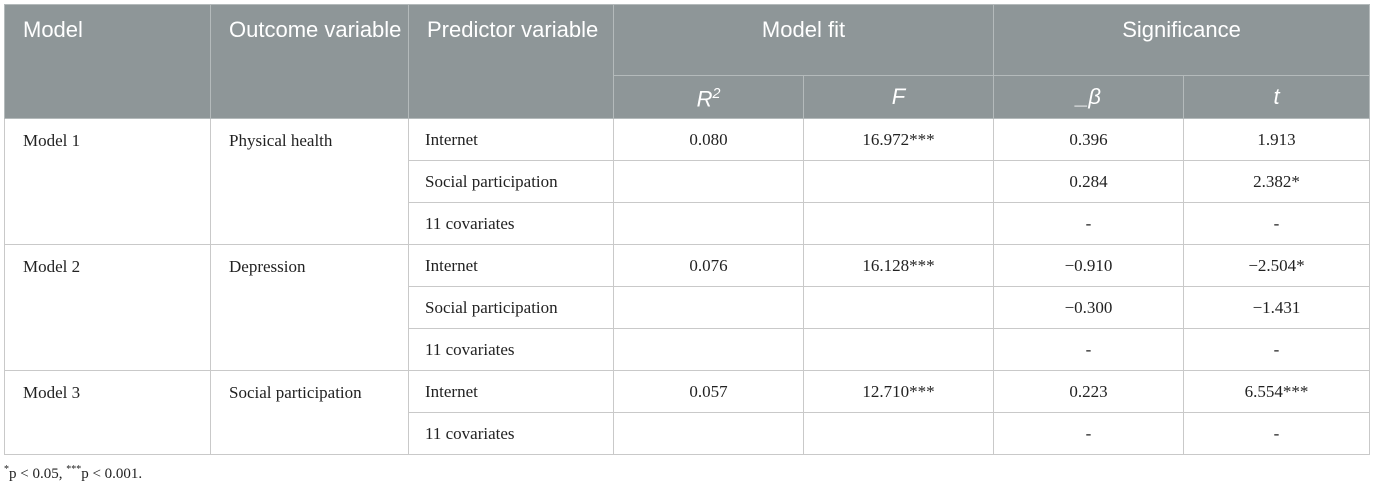 The width and height of the screenshot is (1375, 488). What do you see at coordinates (309, 61) in the screenshot?
I see `header-cell: Outcome variable` at bounding box center [309, 61].